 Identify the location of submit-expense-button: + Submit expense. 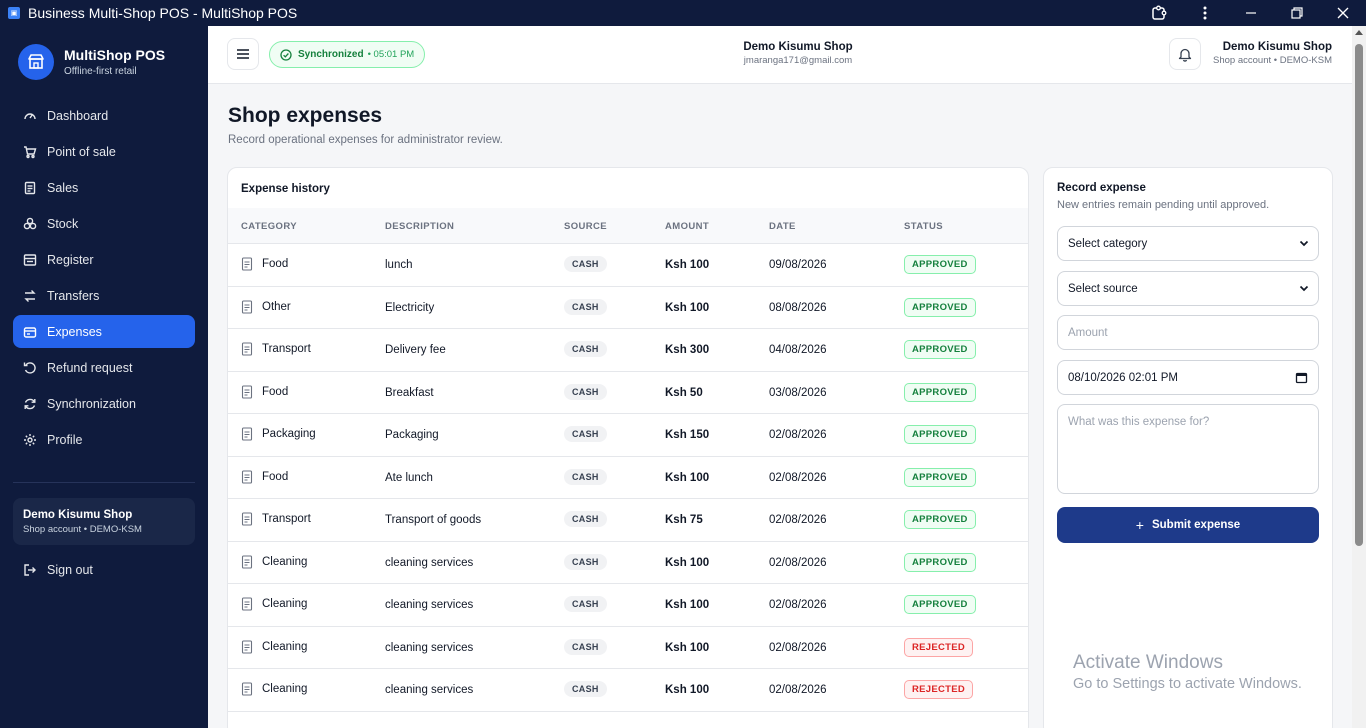
(1188, 525).